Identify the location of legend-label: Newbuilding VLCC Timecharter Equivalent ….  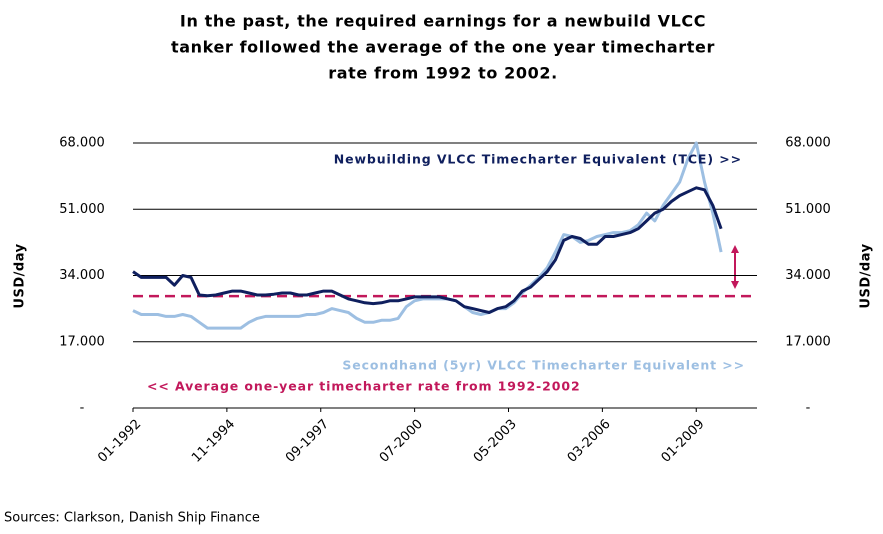
(538, 159).